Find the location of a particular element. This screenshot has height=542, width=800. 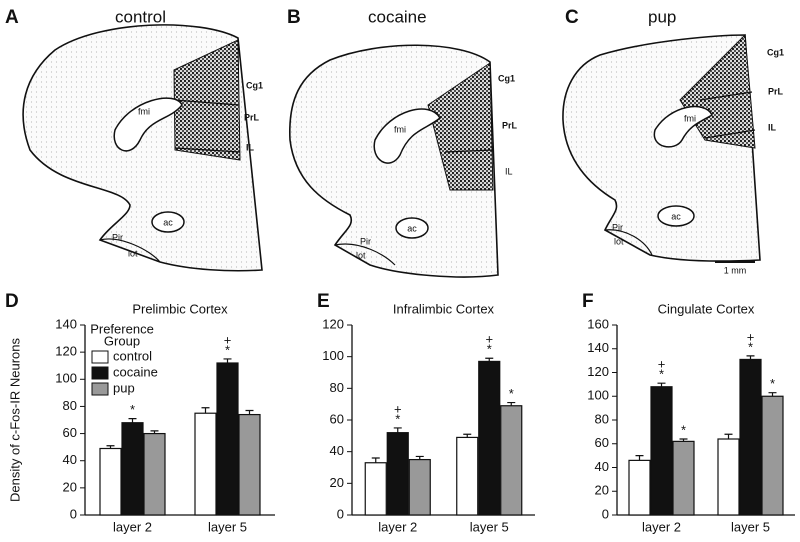

panel-letter: B is located at coordinates (294, 17).